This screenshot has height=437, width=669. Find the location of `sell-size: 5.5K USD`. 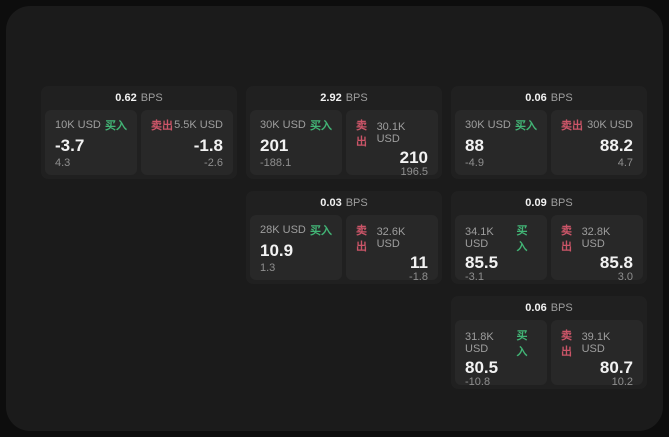

sell-size: 5.5K USD is located at coordinates (198, 125).